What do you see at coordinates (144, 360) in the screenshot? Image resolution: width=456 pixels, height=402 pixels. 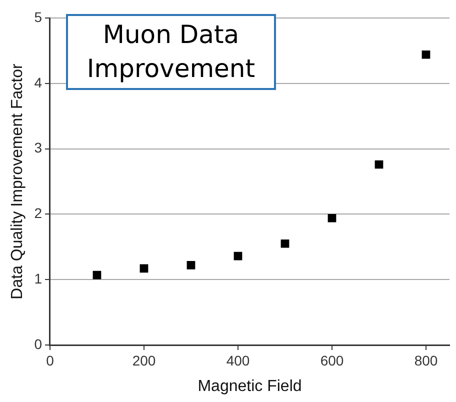 I see `x-tick-label: 200` at bounding box center [144, 360].